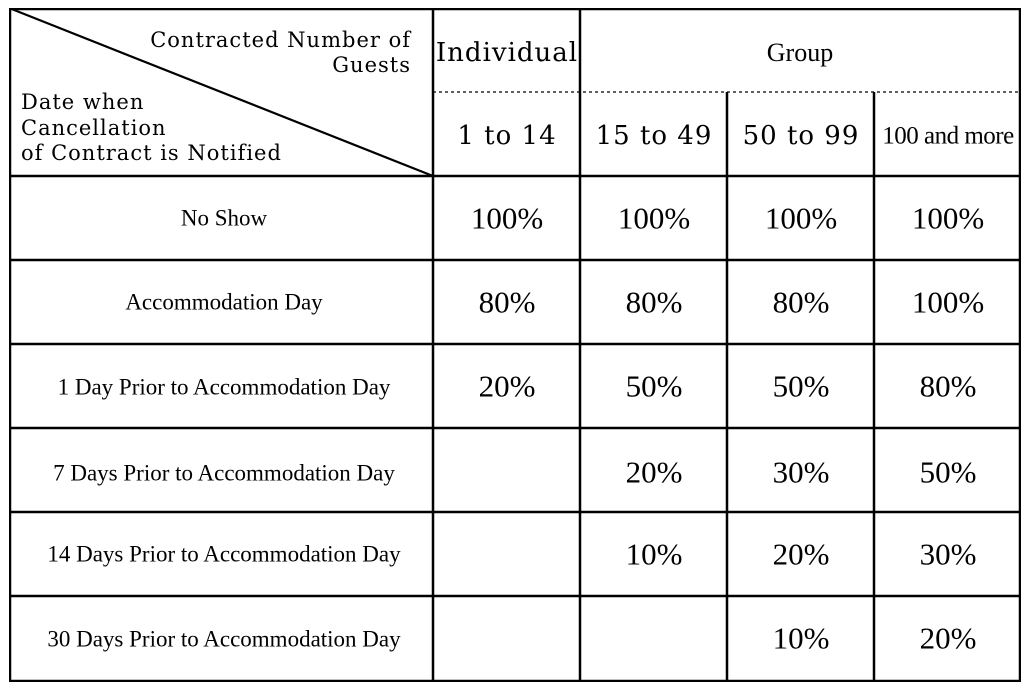 The image size is (1031, 691). What do you see at coordinates (94, 128) in the screenshot?
I see `corner-bottom-label-line2: Cancellation` at bounding box center [94, 128].